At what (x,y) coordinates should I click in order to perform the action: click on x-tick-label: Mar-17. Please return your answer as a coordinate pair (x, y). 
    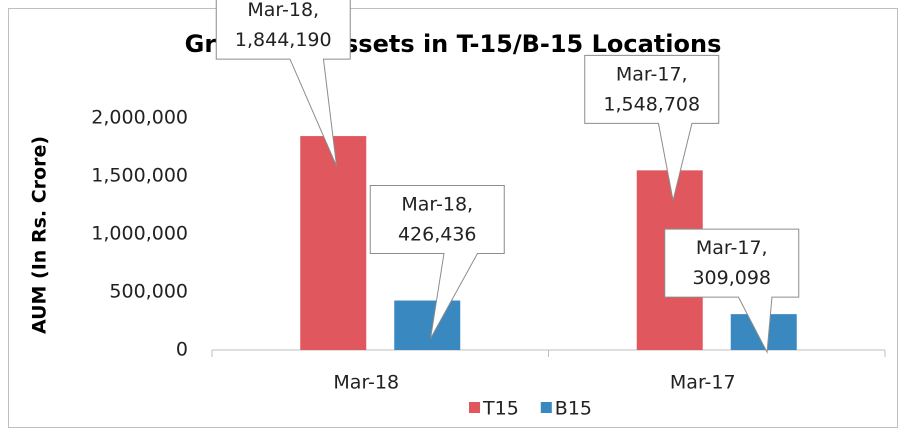
    Looking at the image, I should click on (703, 383).